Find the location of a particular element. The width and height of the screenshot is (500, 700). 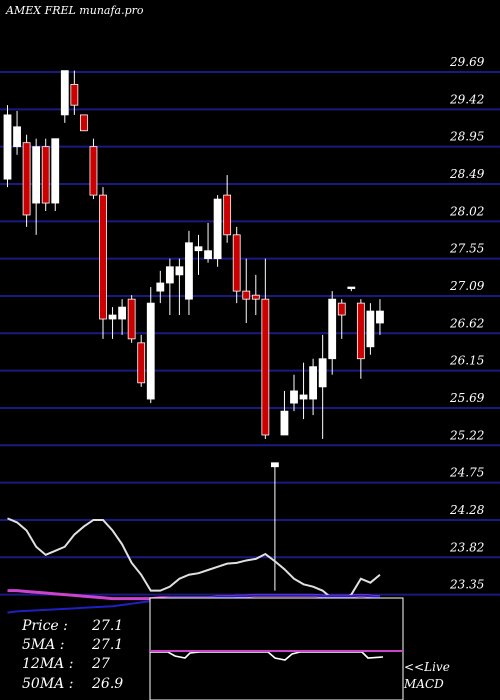

y-tick-label: 28.95 is located at coordinates (466, 137).